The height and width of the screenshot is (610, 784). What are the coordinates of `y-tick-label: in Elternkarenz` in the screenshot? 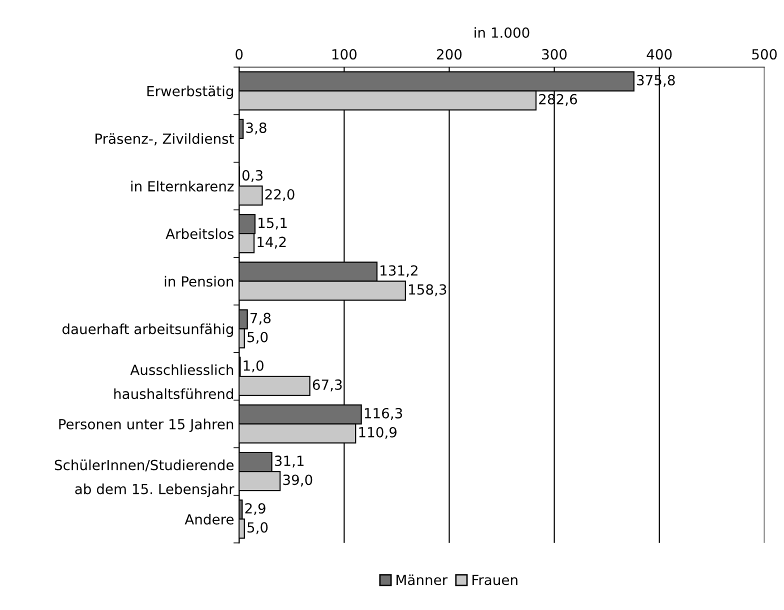 It's located at (182, 186).